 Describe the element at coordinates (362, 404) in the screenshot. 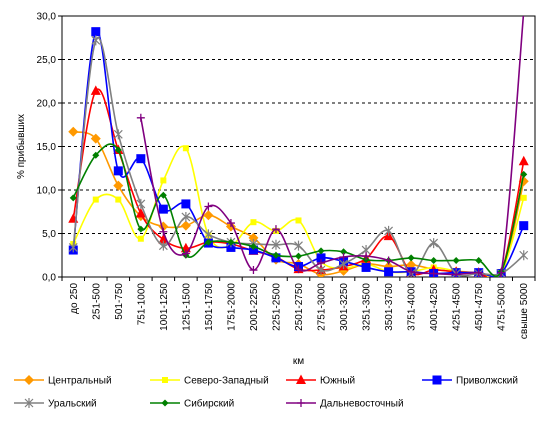

I see `legend-label: Дальневосточный` at that location.